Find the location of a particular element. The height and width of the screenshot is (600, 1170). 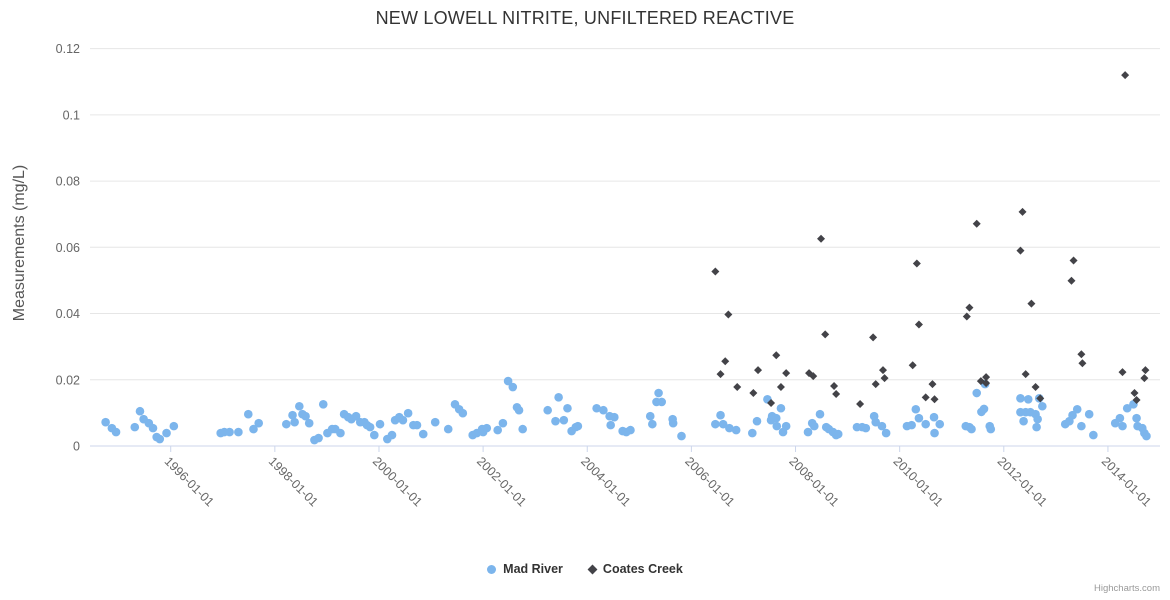

legend-item-coates-creek: Coates Creek is located at coordinates (635, 569).